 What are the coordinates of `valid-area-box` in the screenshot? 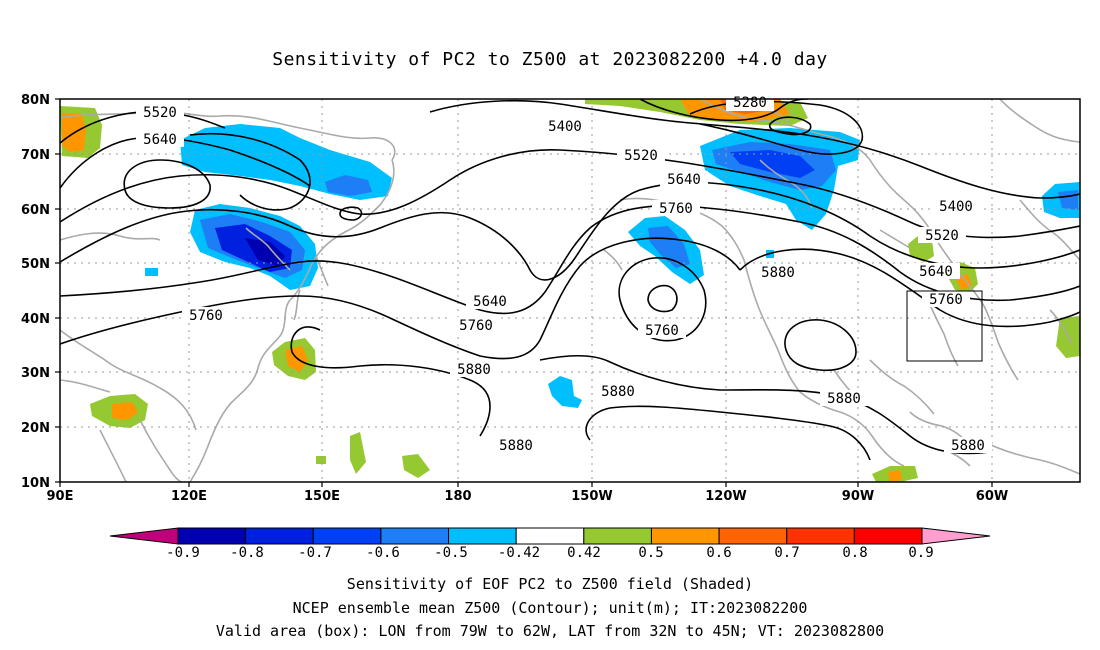 It's located at (944, 326).